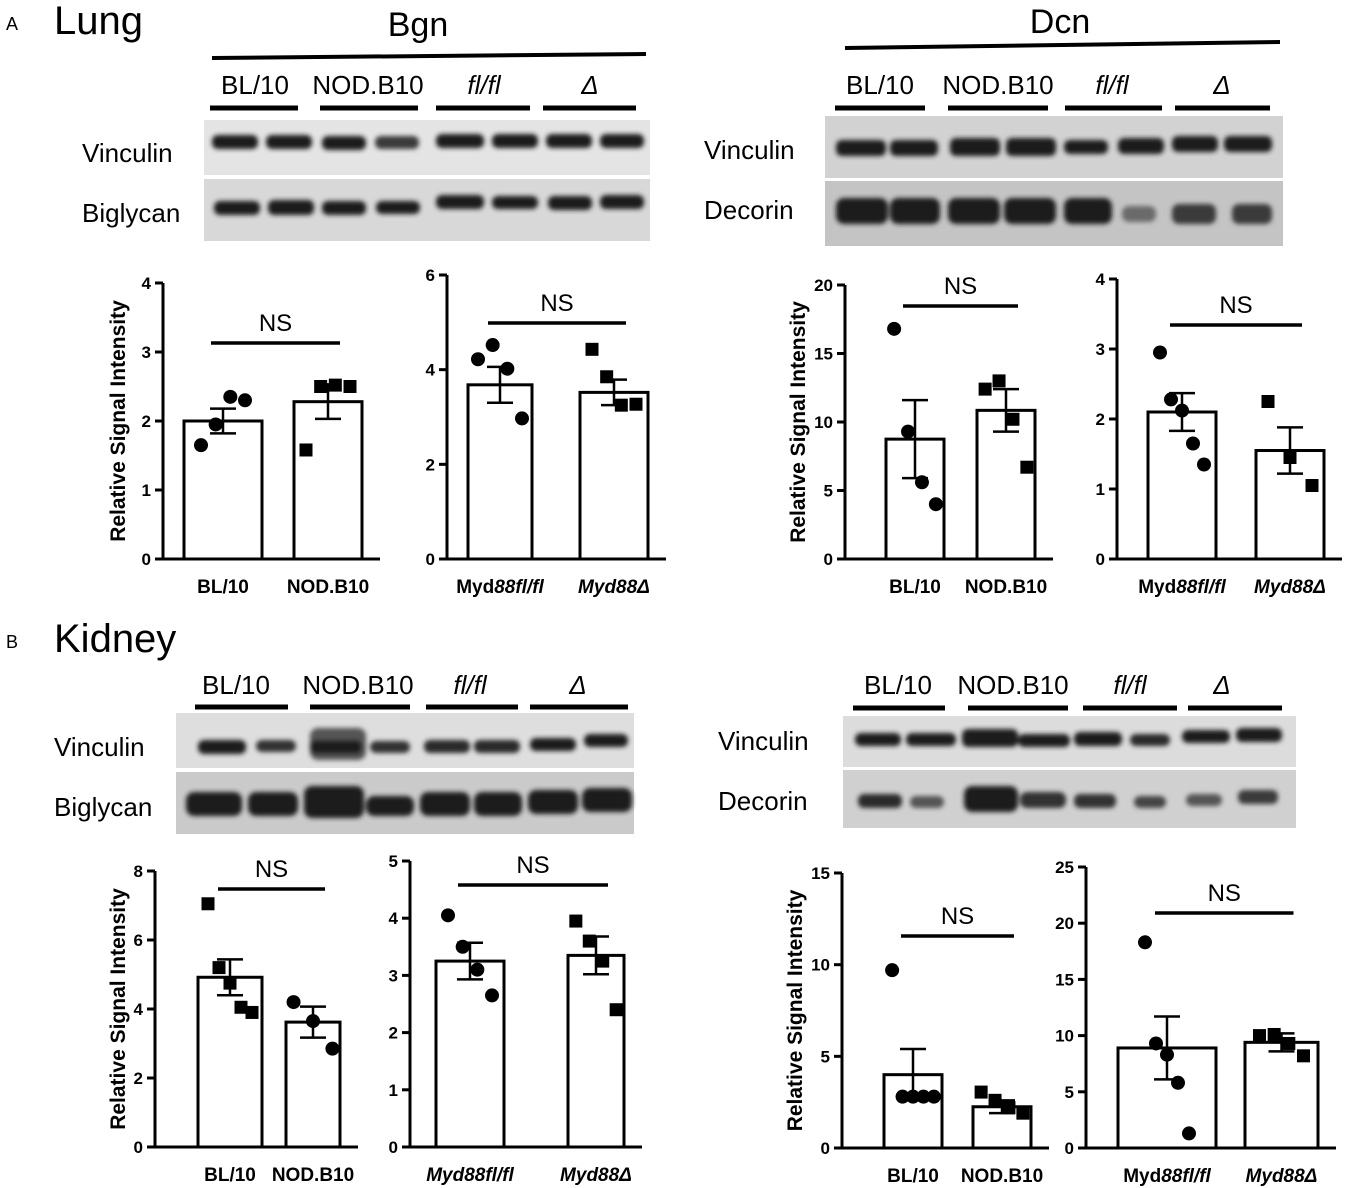  Describe the element at coordinates (1060, 22) in the screenshot. I see `blot-title-dcn: Dcn` at that location.